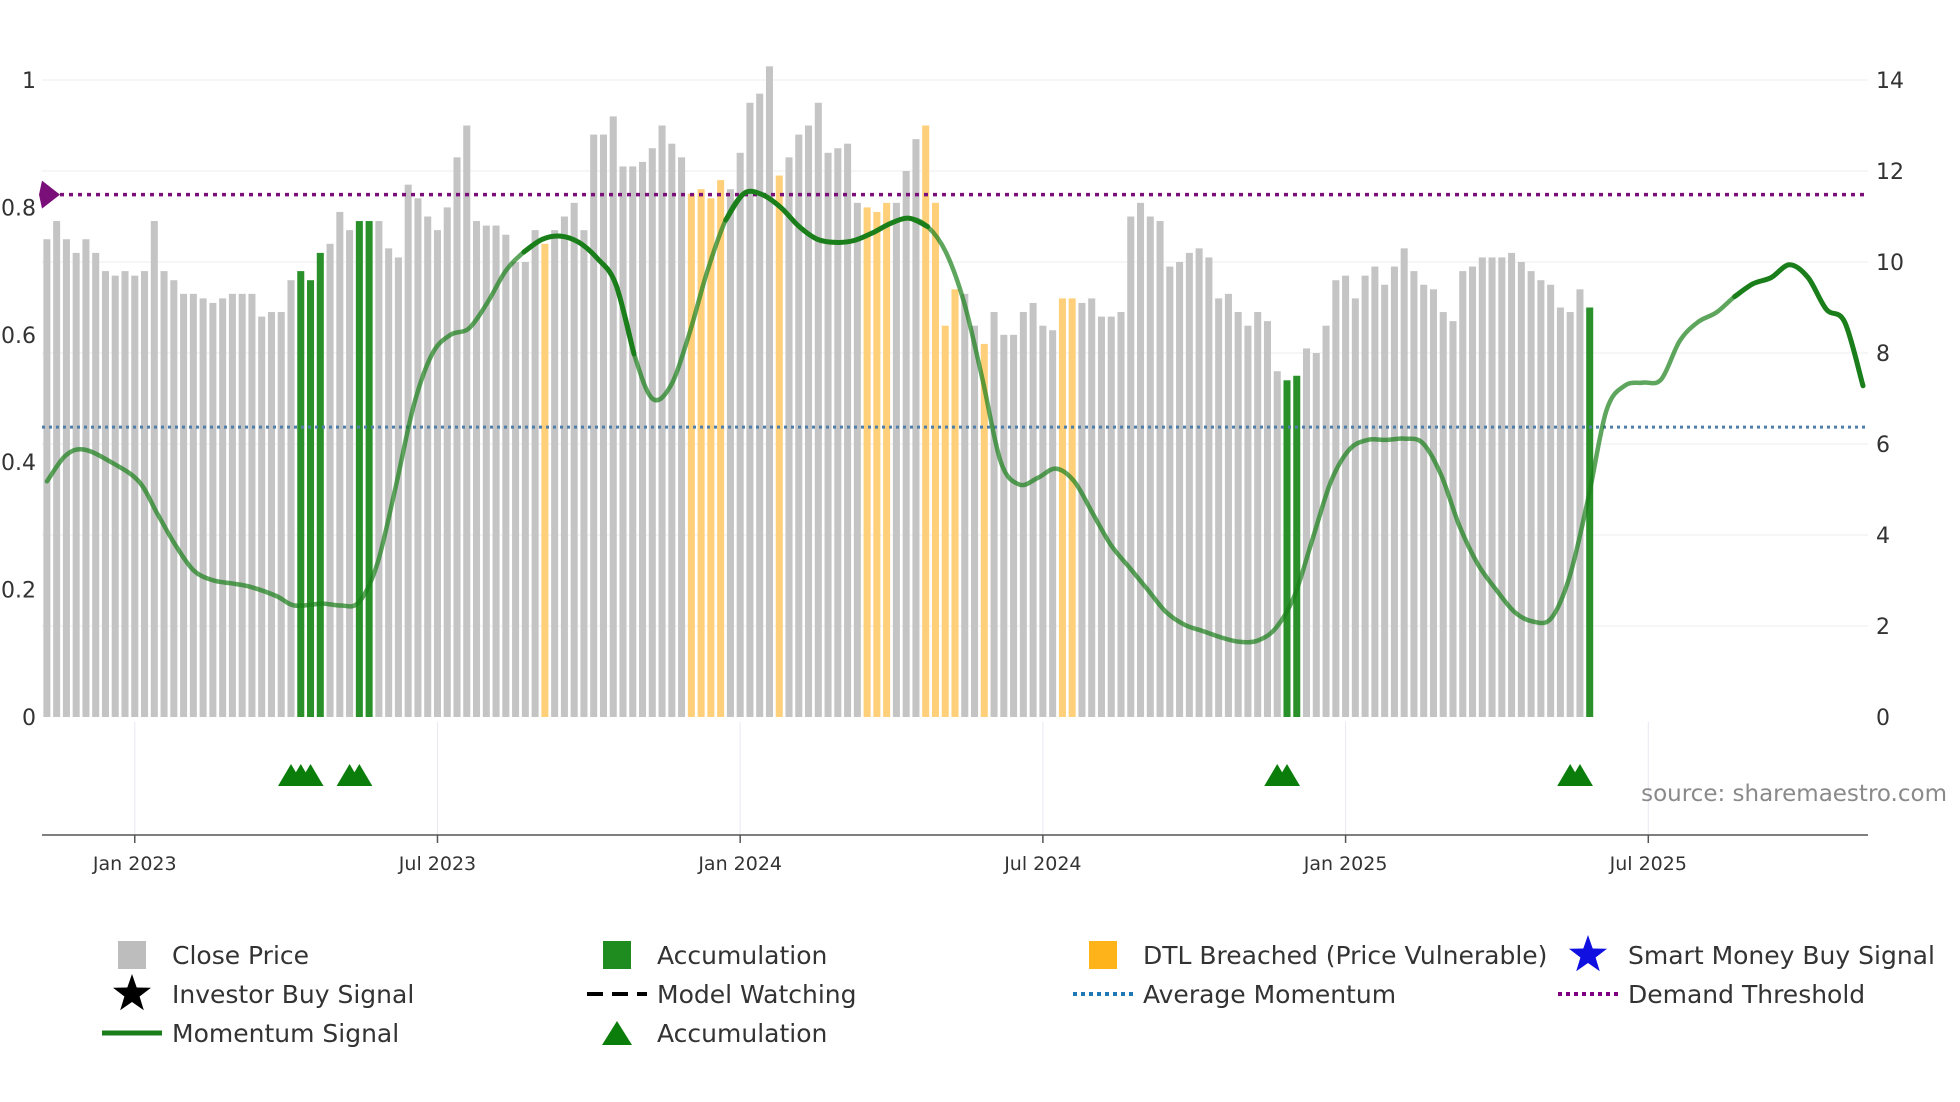  I want to click on momentum-strong-segment, so click(826, 216).